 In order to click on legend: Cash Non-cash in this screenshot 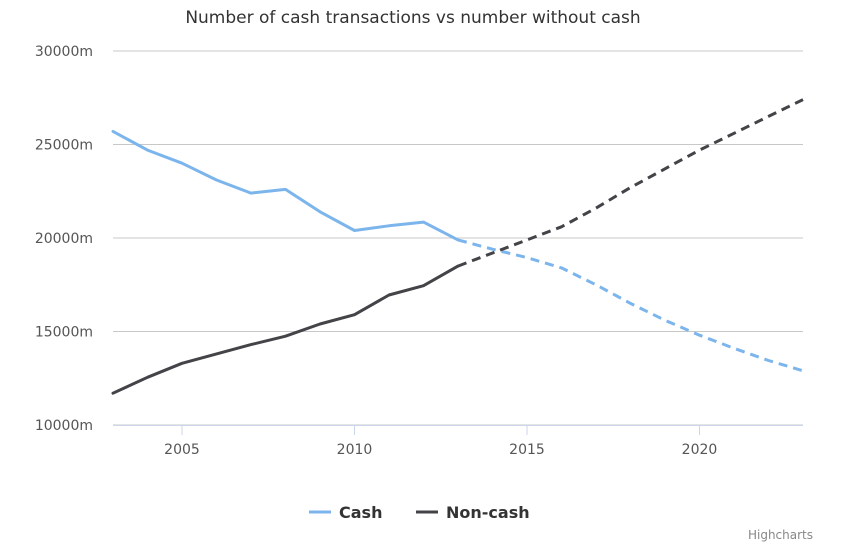, I will do `click(419, 512)`.